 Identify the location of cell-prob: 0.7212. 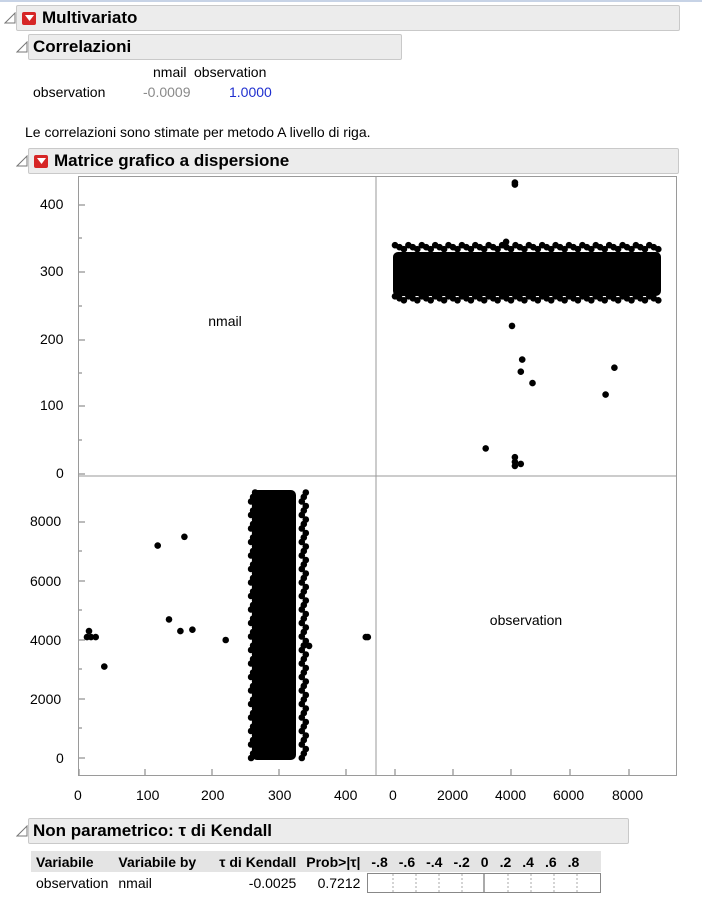
(339, 882).